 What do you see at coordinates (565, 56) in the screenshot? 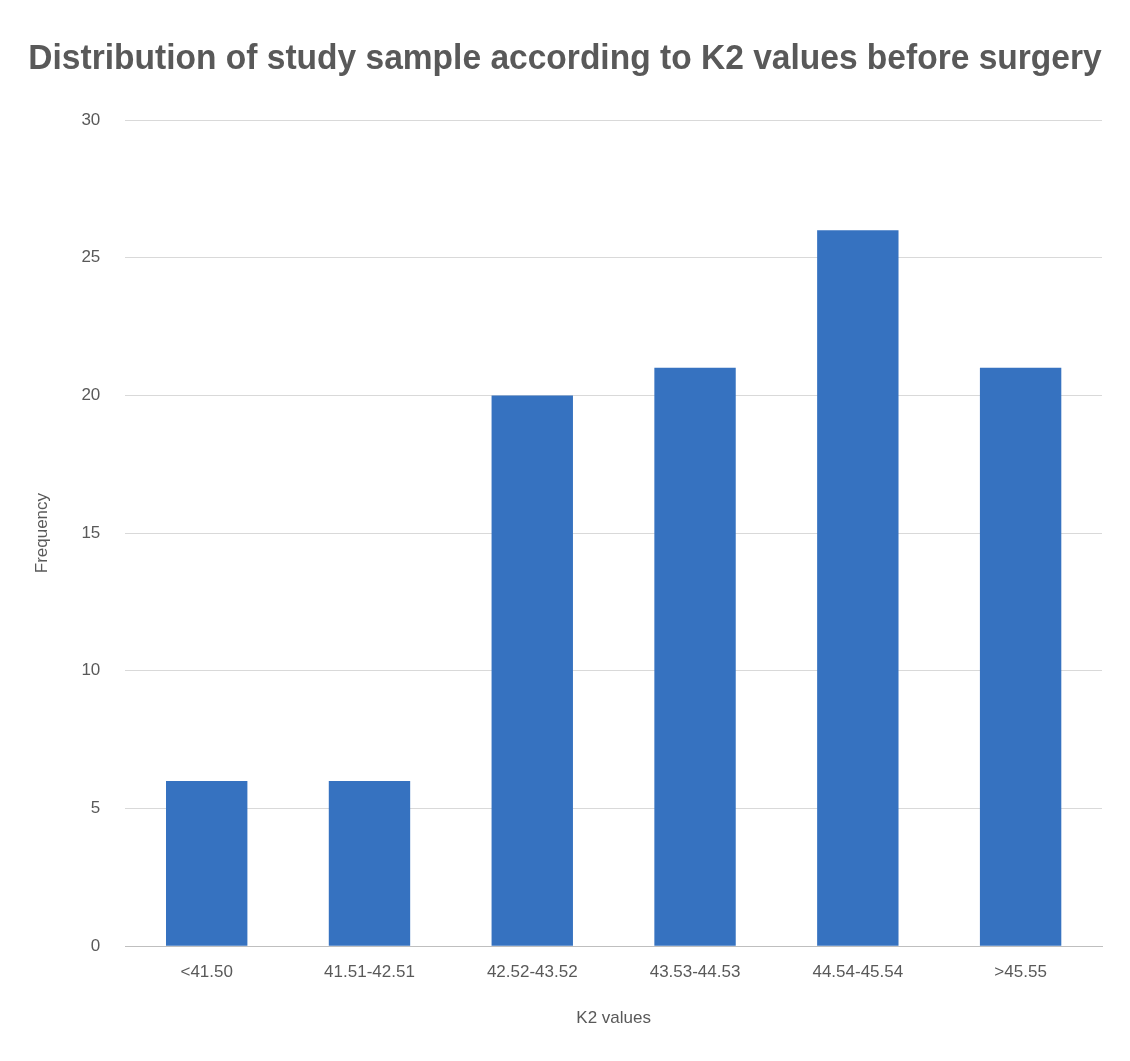
I see `chart-title: Distribution of study sample according to K2 values before surgery` at bounding box center [565, 56].